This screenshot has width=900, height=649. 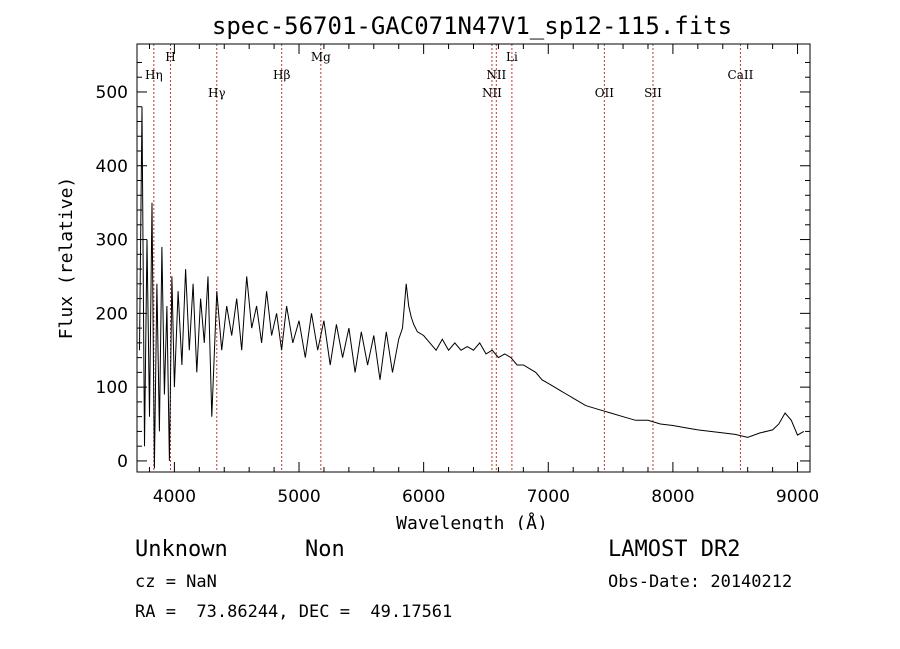 What do you see at coordinates (653, 93) in the screenshot?
I see `line-label-9: SII` at bounding box center [653, 93].